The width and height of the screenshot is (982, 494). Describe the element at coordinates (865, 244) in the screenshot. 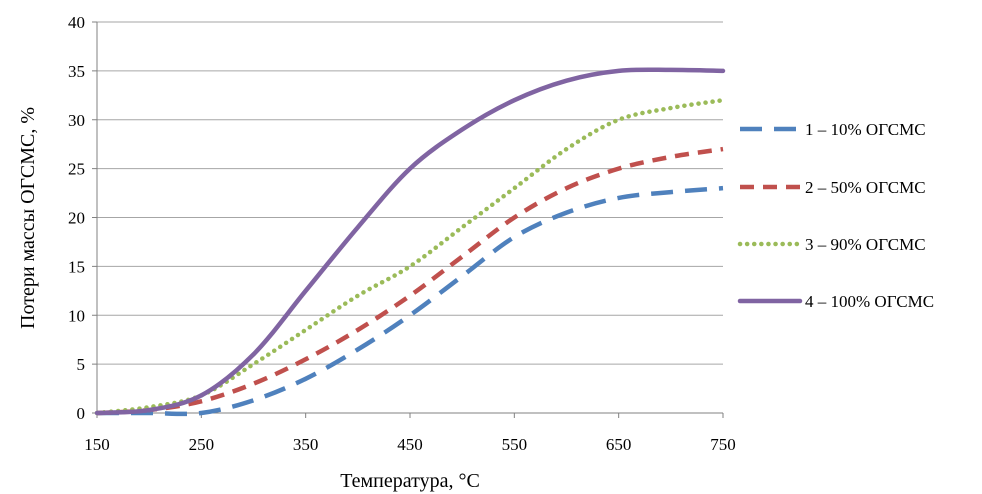

I see `legend-label-3: 3 – 90% ОГСМС` at that location.